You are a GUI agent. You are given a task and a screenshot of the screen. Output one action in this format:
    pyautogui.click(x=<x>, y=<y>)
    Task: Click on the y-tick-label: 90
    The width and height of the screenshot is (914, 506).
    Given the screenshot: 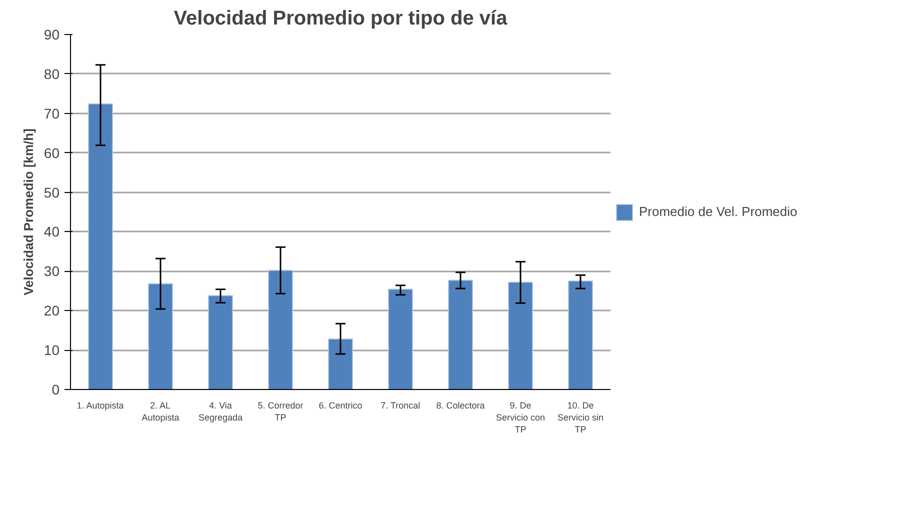 What is the action you would take?
    pyautogui.click(x=52, y=34)
    